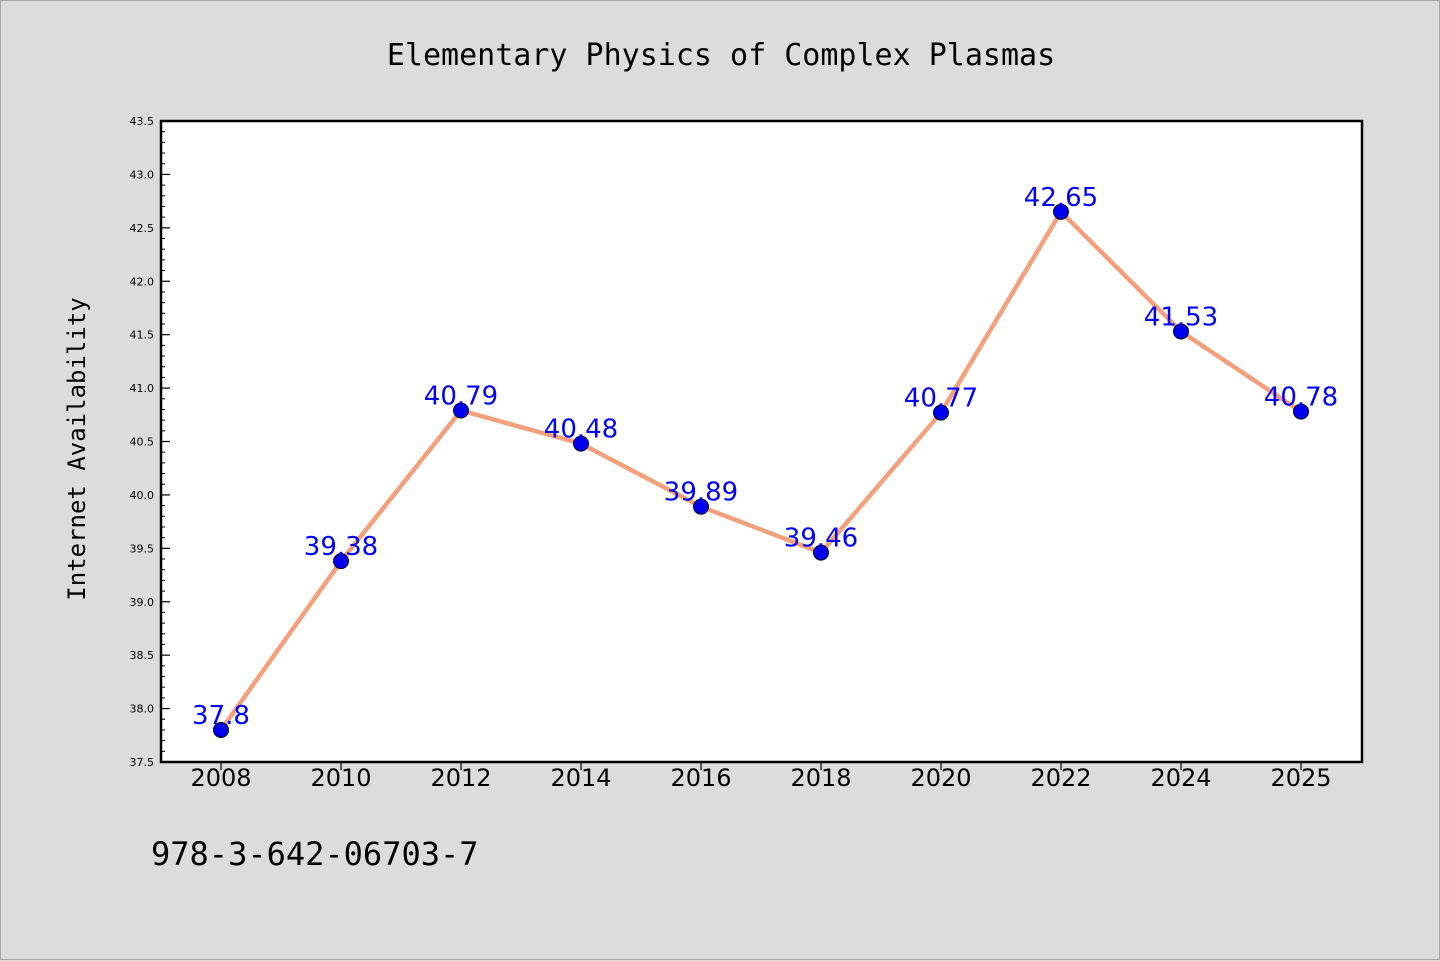 This screenshot has height=961, width=1440. What do you see at coordinates (77, 448) in the screenshot?
I see `y-axis-label: Internet Availability` at bounding box center [77, 448].